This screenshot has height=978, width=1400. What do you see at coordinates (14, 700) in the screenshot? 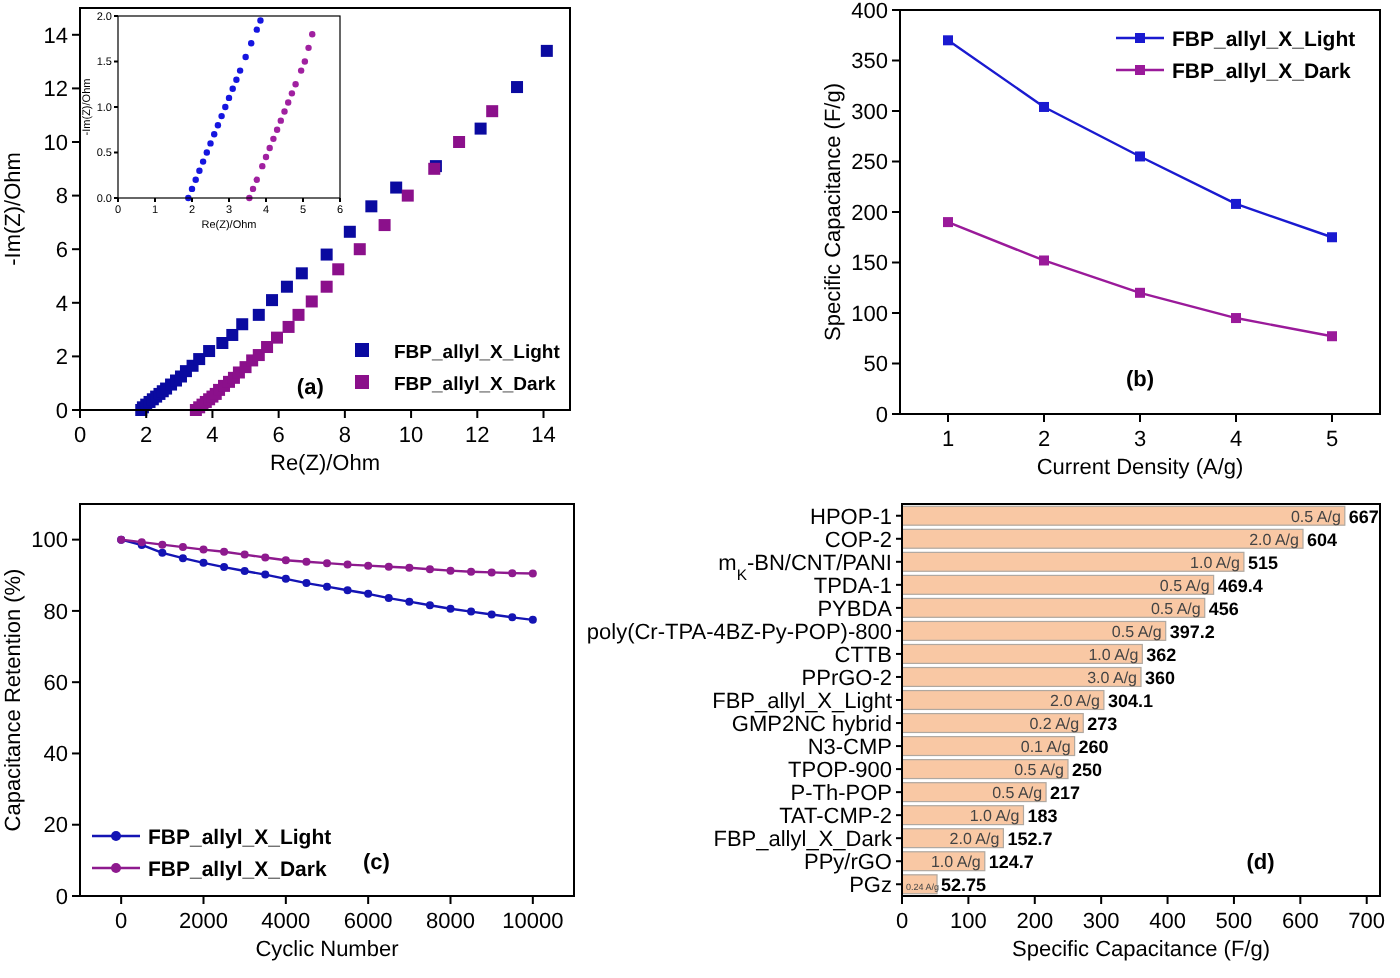
I see `y-axis-title: Capacitance Retention (%)` at bounding box center [14, 700].